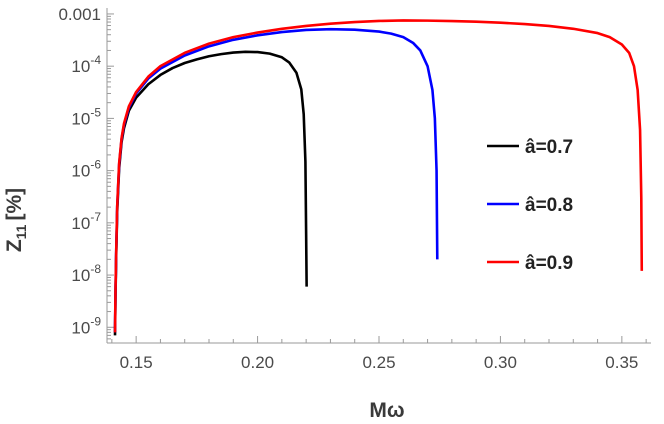 The height and width of the screenshot is (424, 664). What do you see at coordinates (95, 60) in the screenshot?
I see `y-tick-exponent: -4` at bounding box center [95, 60].